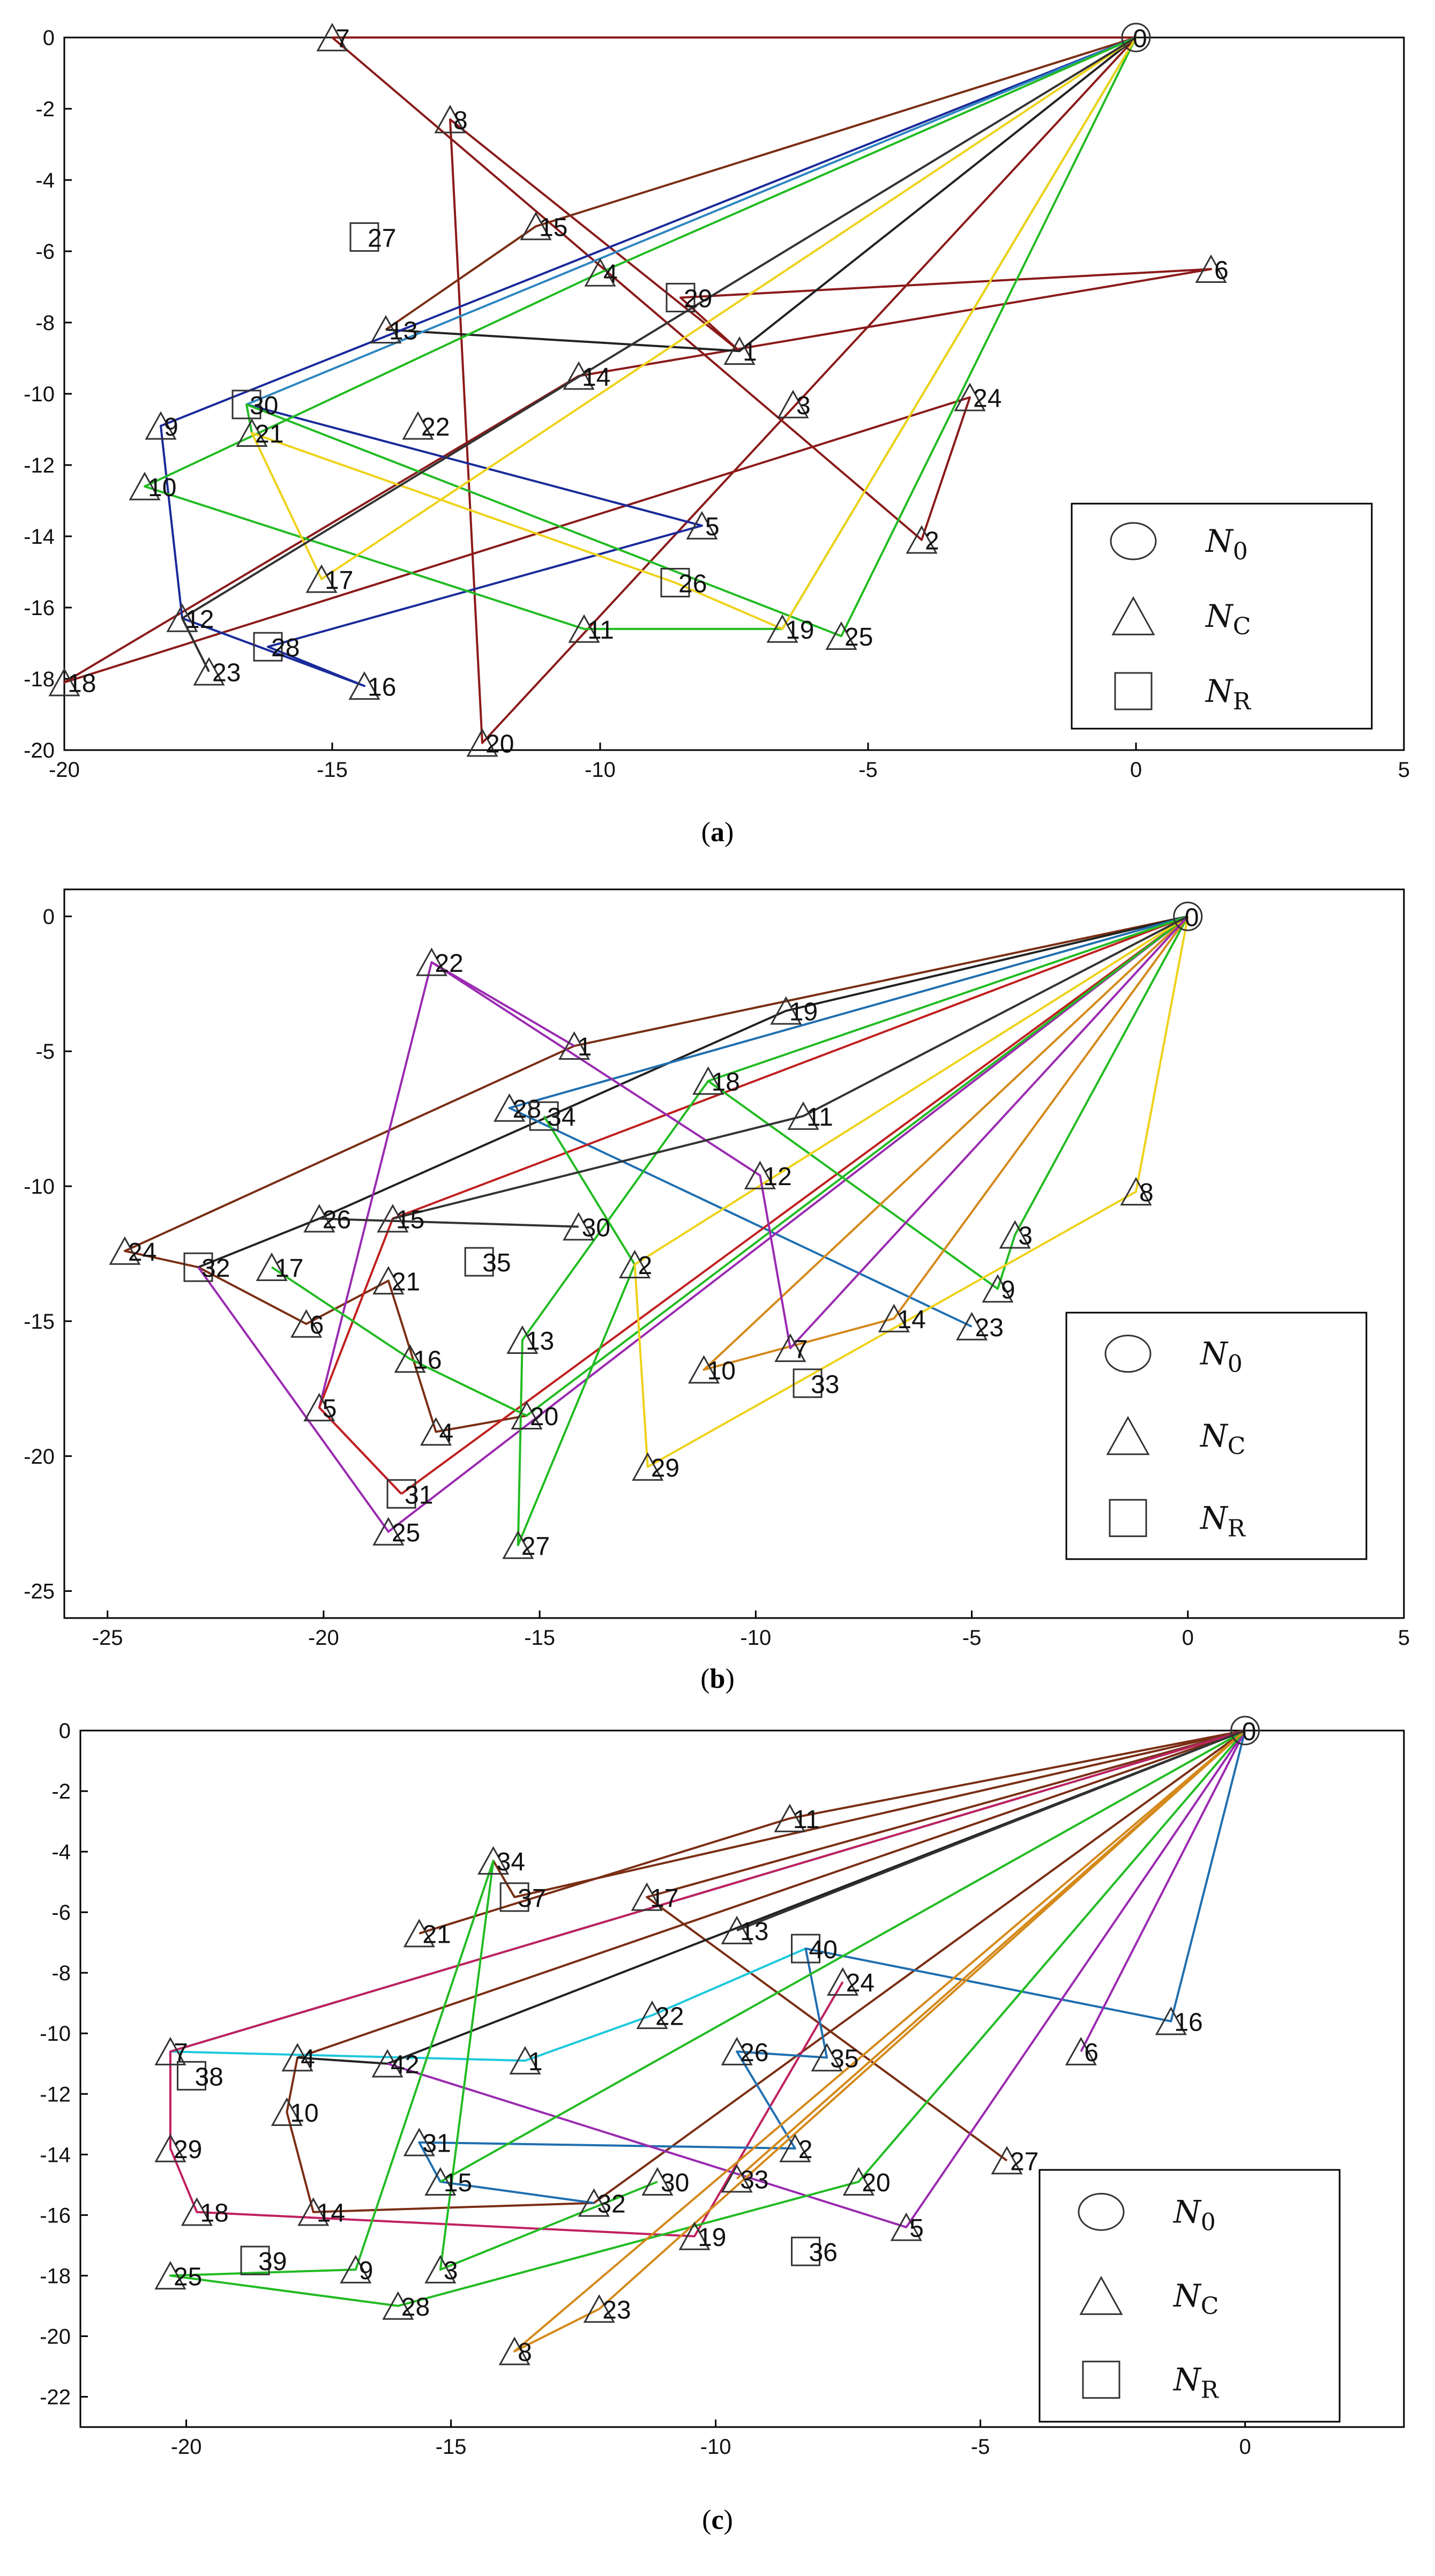 The image size is (1435, 2576). I want to click on x-tick-label: -15, so click(539, 1638).